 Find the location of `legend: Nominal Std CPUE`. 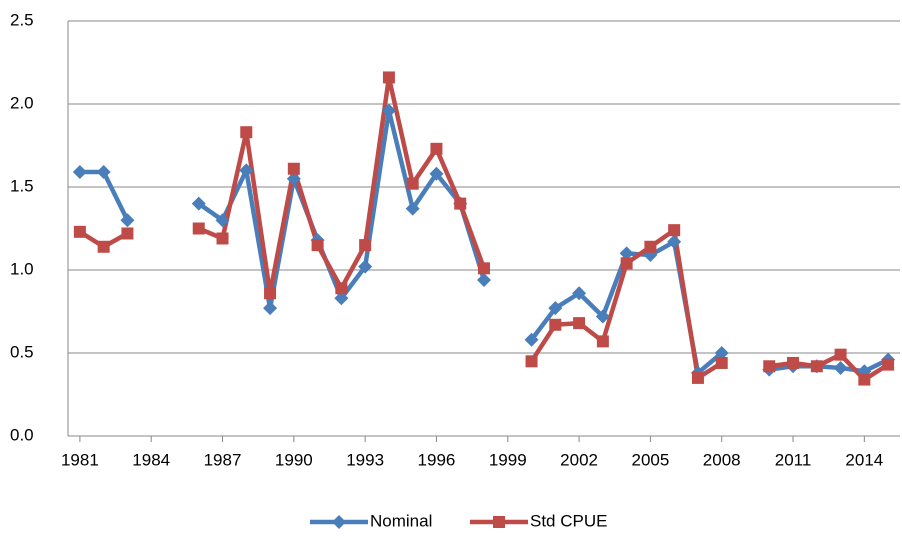

legend: Nominal Std CPUE is located at coordinates (458, 520).